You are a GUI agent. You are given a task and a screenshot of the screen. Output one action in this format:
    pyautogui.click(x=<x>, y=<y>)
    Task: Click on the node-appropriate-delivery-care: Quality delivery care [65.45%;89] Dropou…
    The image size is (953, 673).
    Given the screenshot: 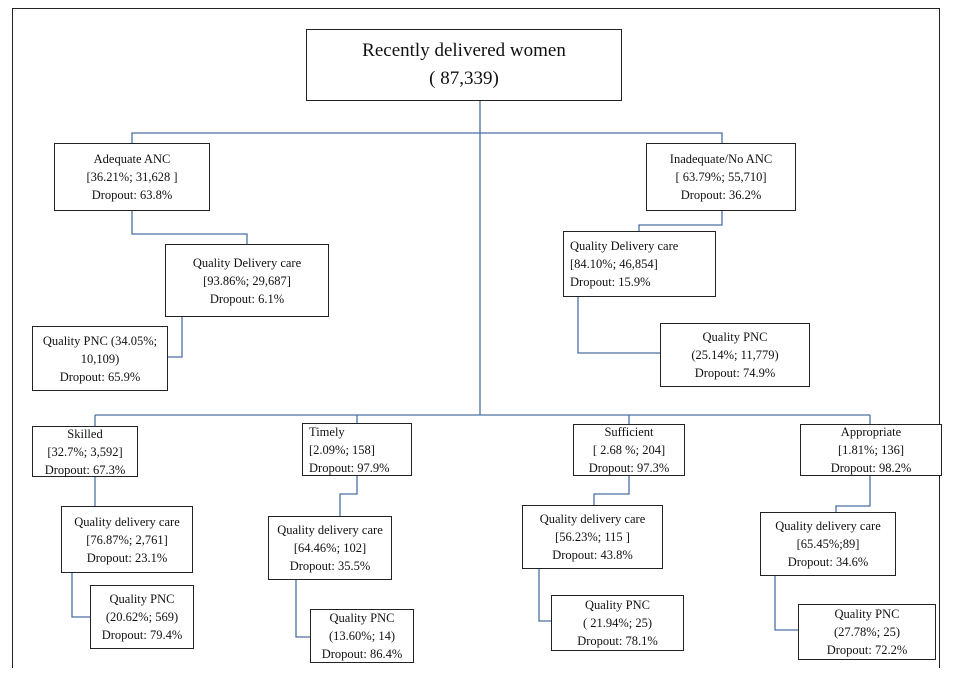 What is the action you would take?
    pyautogui.click(x=828, y=544)
    